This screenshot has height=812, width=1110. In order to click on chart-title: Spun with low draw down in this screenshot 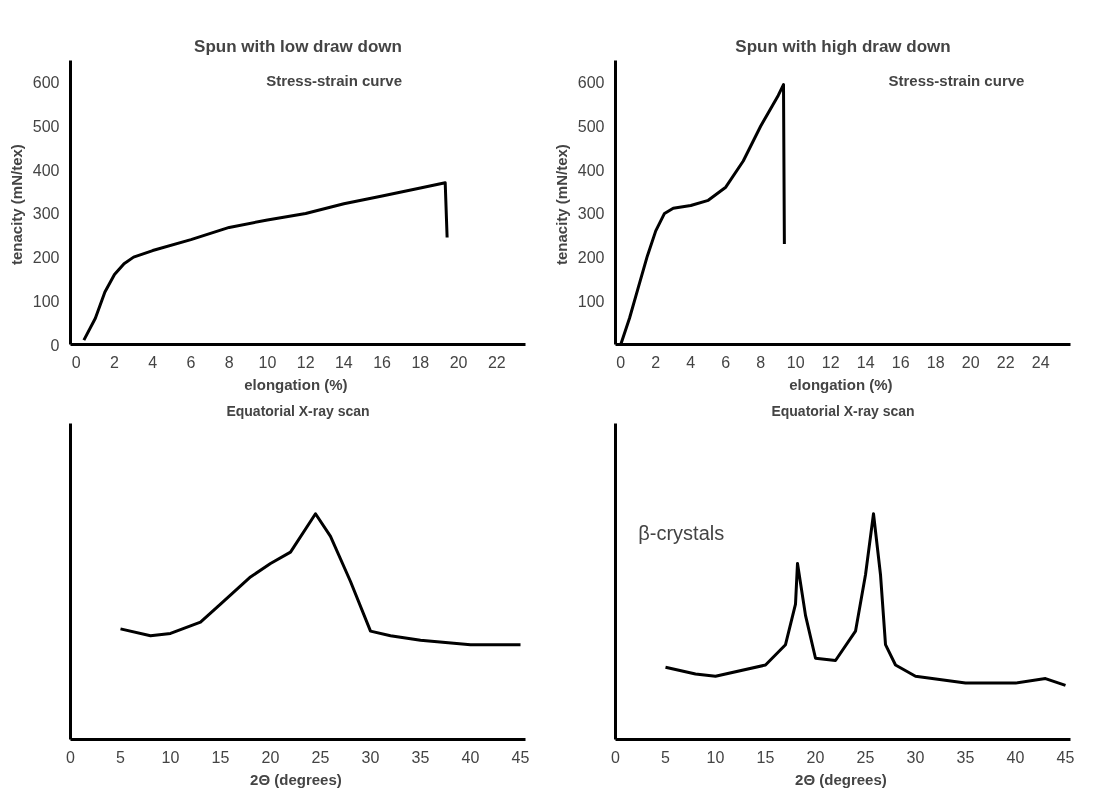, I will do `click(298, 46)`.